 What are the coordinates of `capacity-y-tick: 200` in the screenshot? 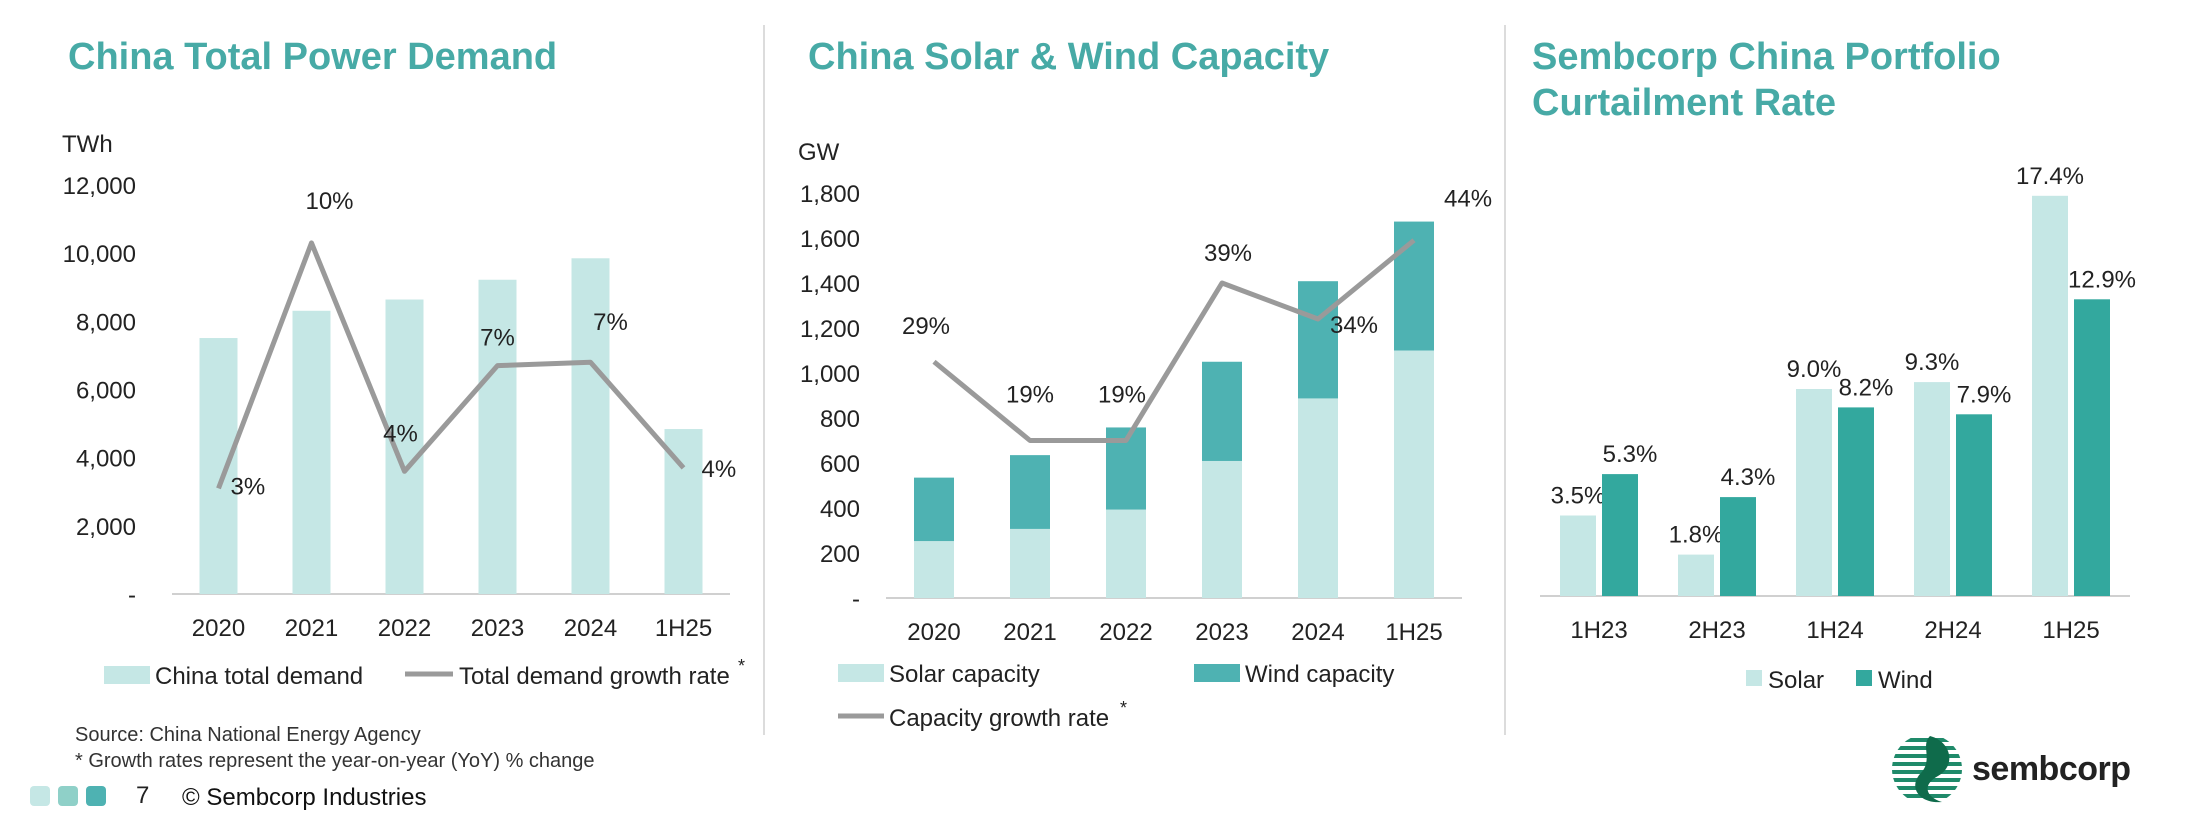 It's located at (840, 554).